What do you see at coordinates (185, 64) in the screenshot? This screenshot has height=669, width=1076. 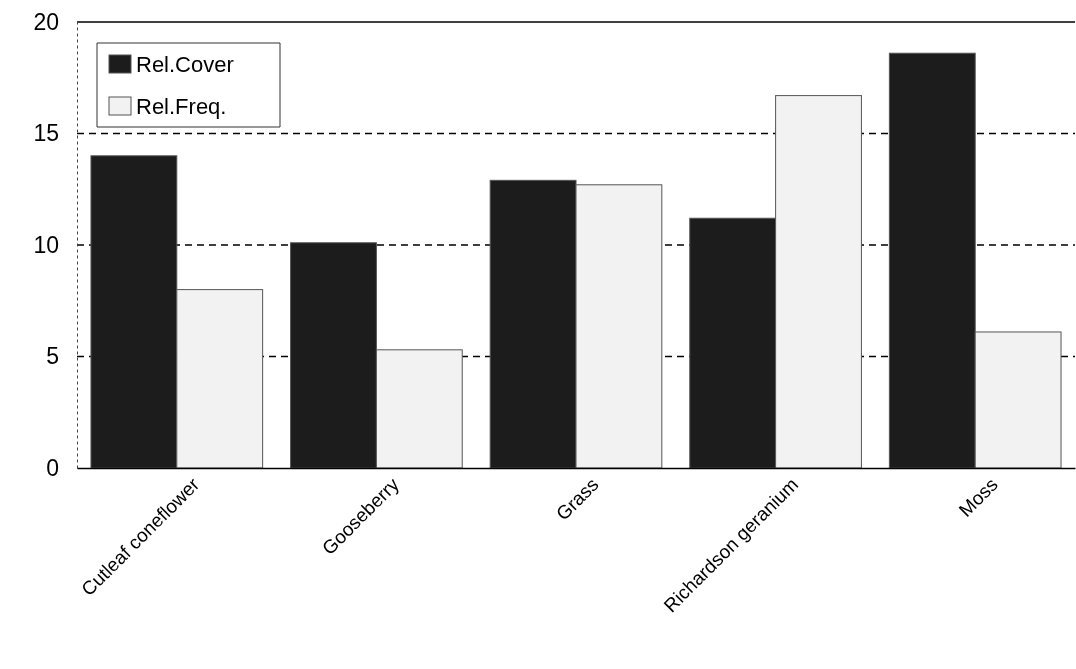 I see `legend-label: Rel.Cover` at bounding box center [185, 64].